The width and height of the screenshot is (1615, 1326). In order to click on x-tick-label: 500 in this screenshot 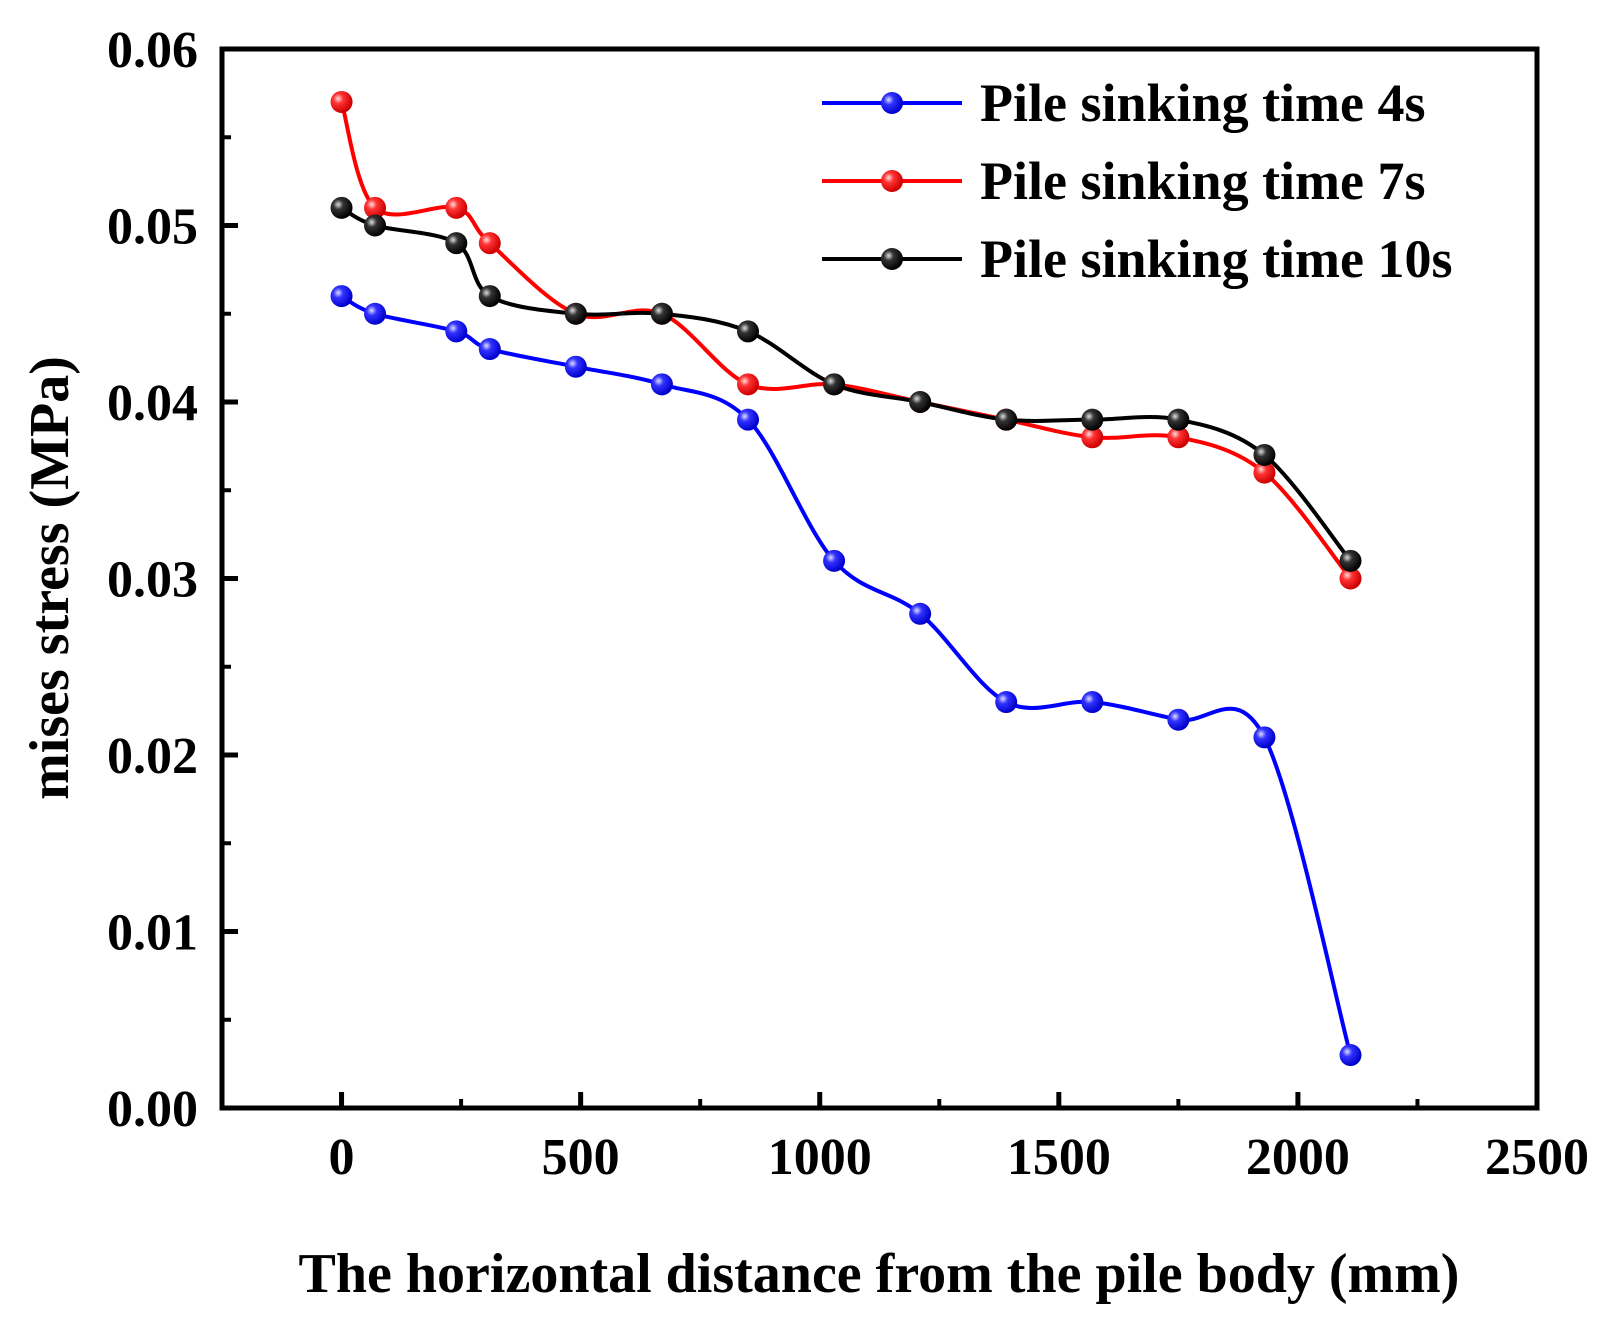, I will do `click(581, 1157)`.